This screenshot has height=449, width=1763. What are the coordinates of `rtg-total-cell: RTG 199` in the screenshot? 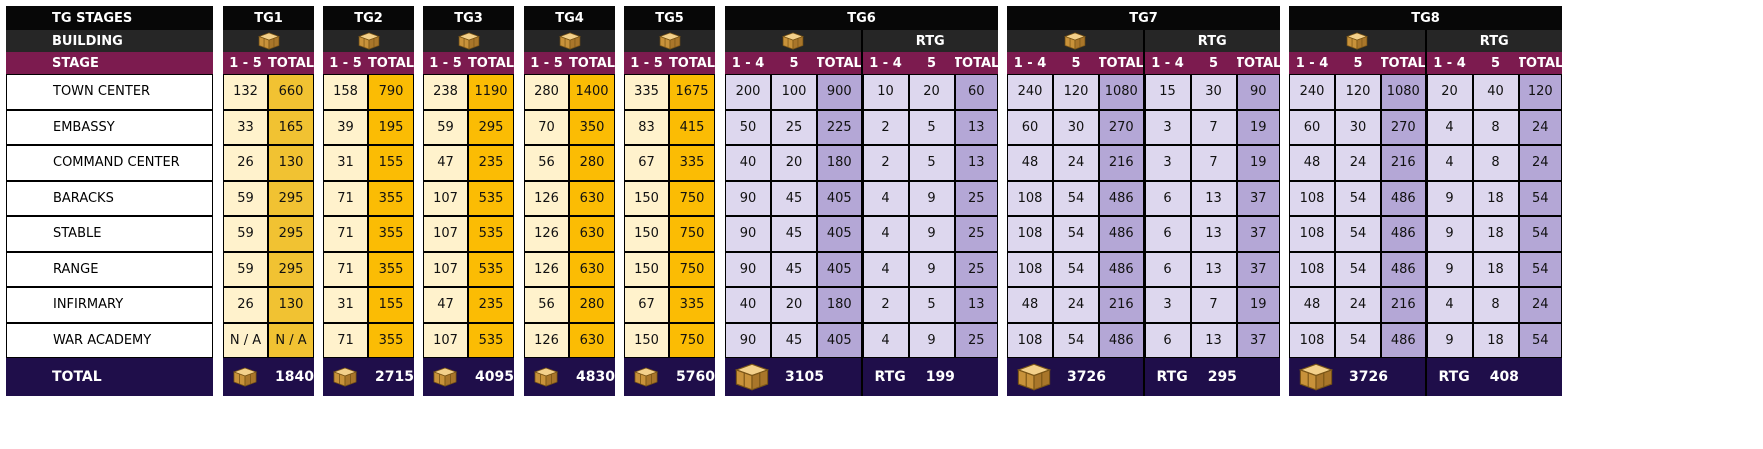 It's located at (930, 377).